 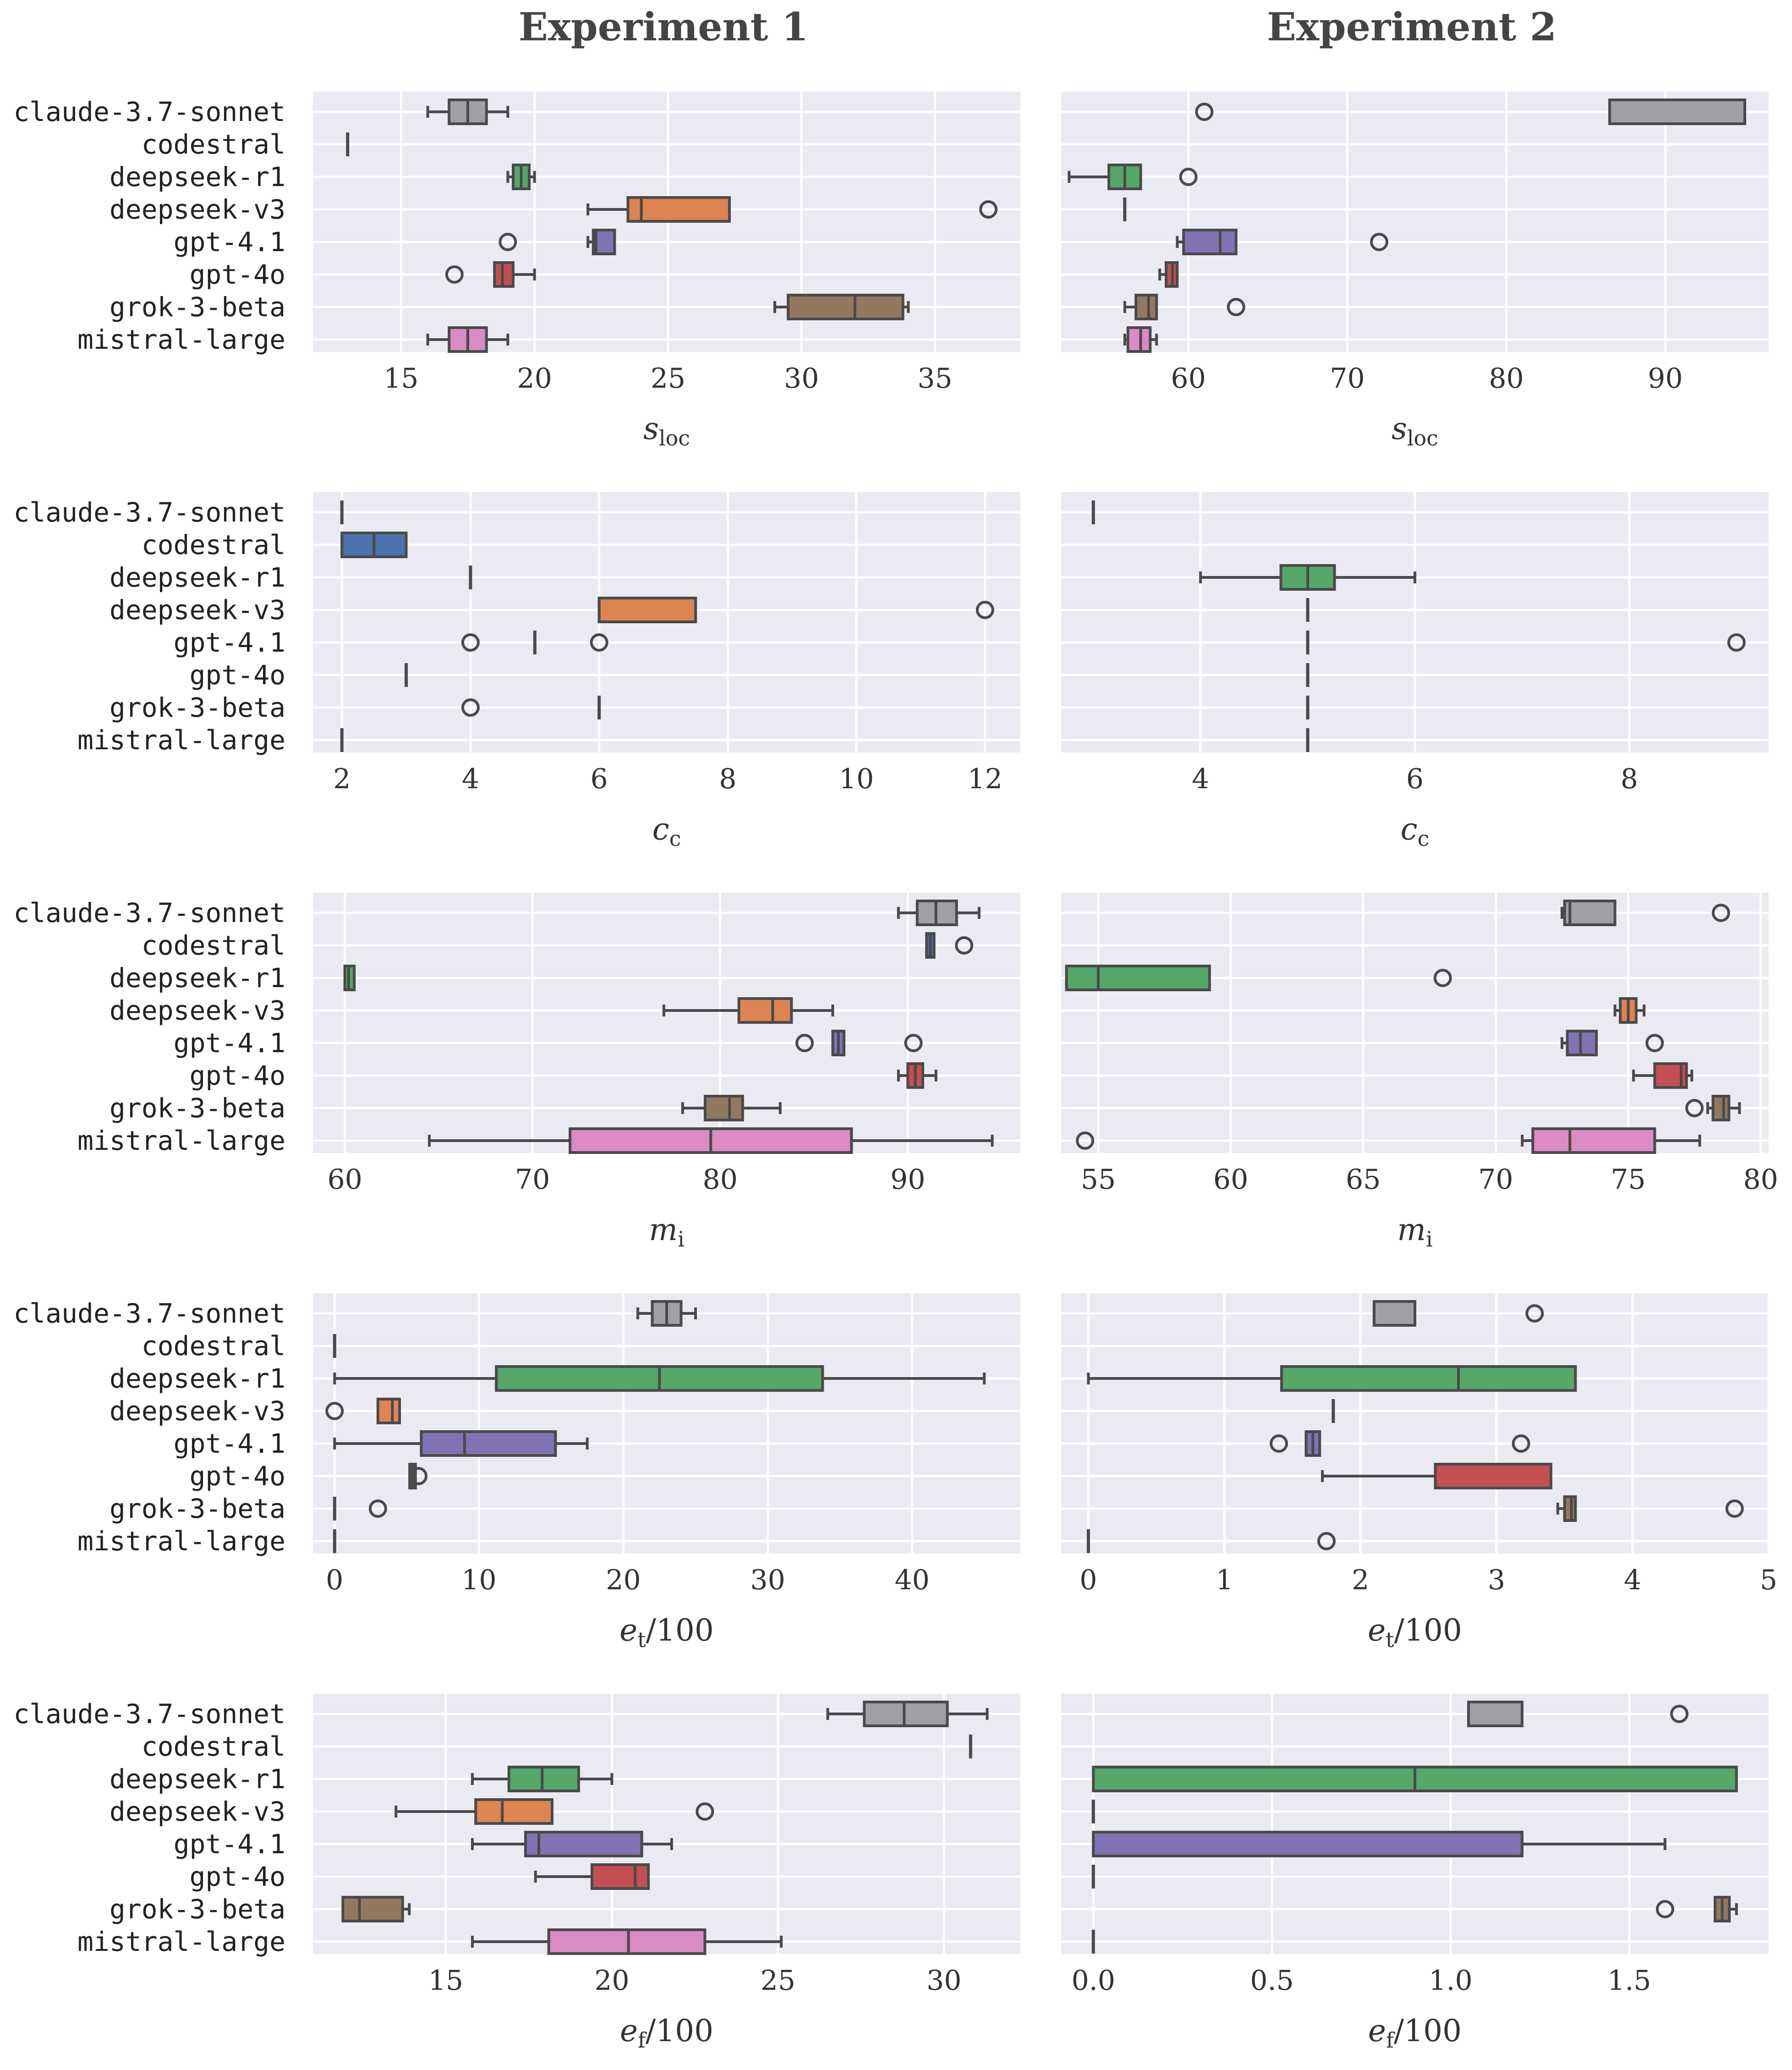 I want to click on panel-p10: 0.0 0.5 1.0 1.5 ef/100, so click(x=1415, y=1873).